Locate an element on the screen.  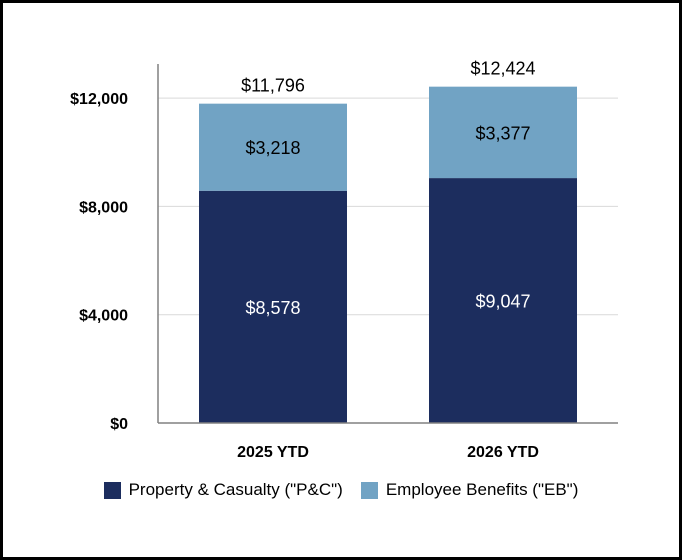
data-label: $3,377 is located at coordinates (502, 133).